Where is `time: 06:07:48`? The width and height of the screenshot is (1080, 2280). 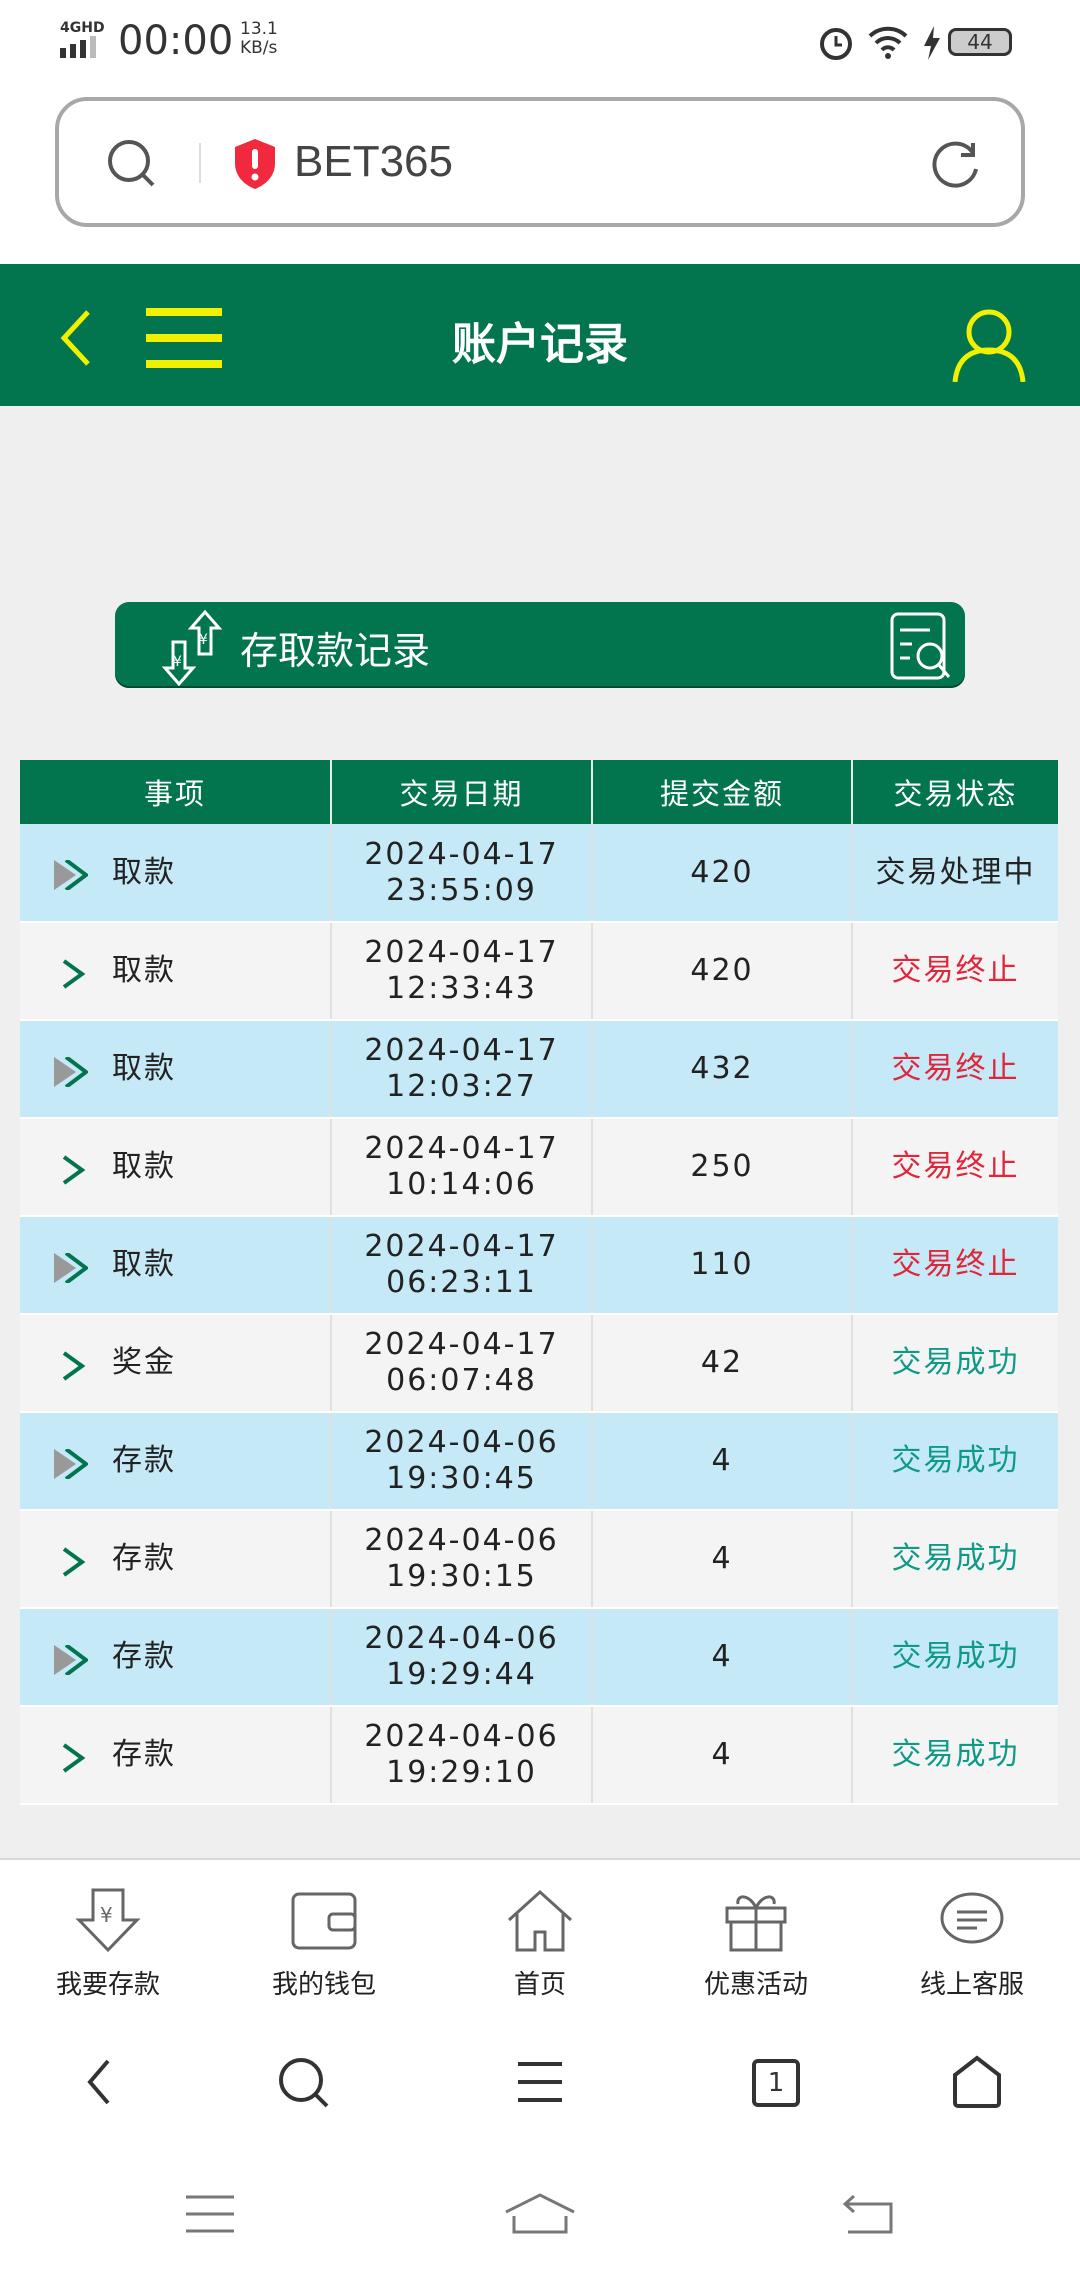 time: 06:07:48 is located at coordinates (461, 1380).